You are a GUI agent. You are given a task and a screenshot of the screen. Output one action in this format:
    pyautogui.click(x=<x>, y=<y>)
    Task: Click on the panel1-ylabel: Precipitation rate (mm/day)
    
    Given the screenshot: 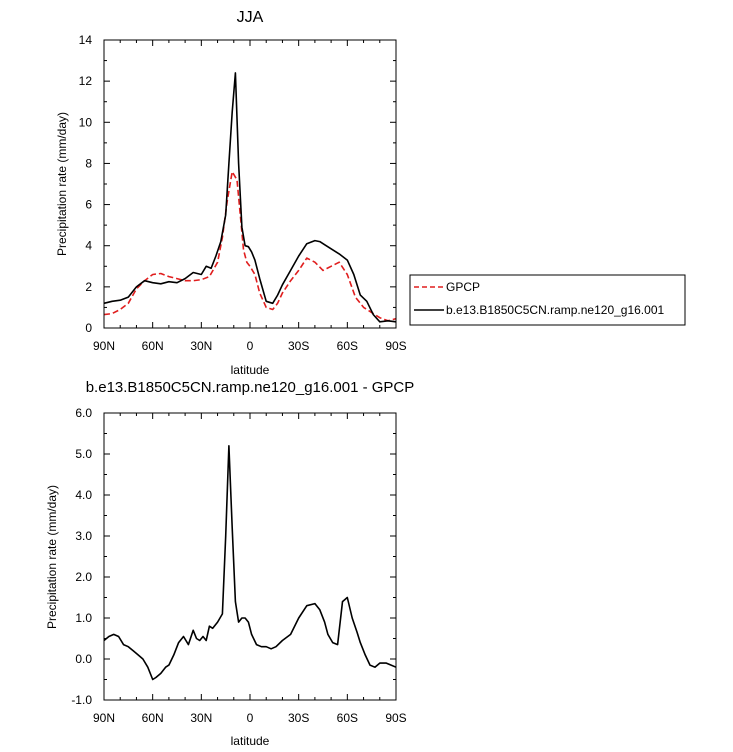 What is the action you would take?
    pyautogui.click(x=62, y=184)
    